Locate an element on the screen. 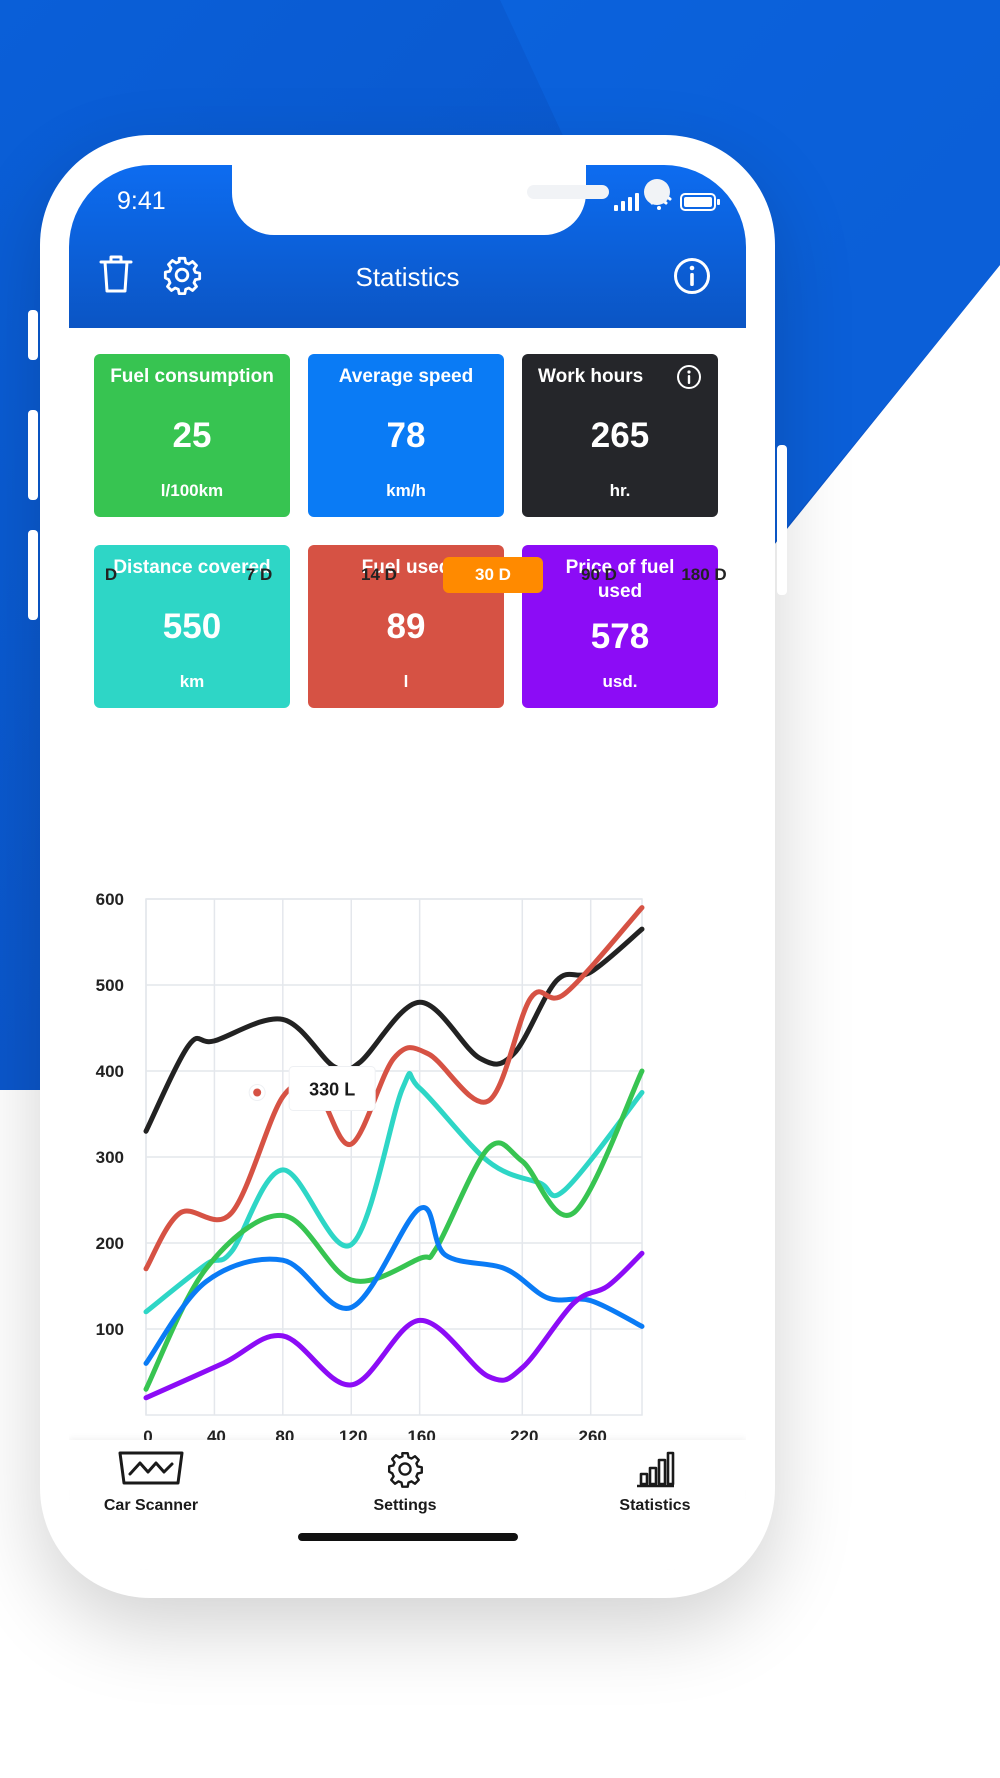  stat-value: 265 is located at coordinates (620, 435).